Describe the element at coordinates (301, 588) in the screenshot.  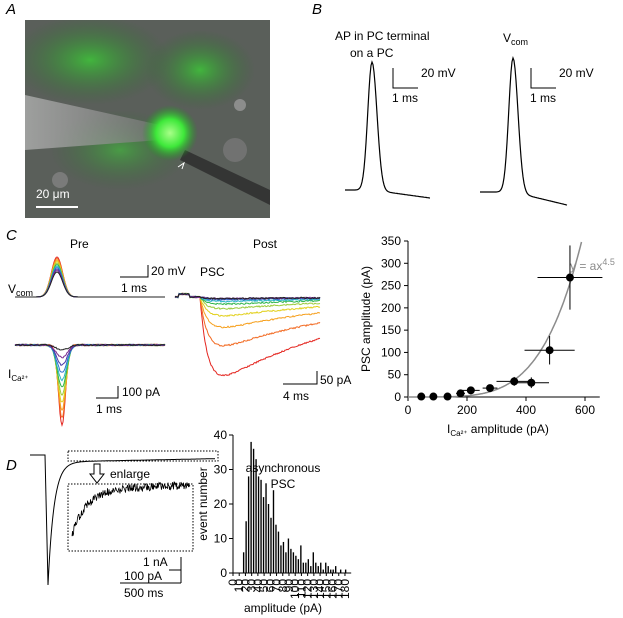
I see `x-tick-label: 110` at that location.